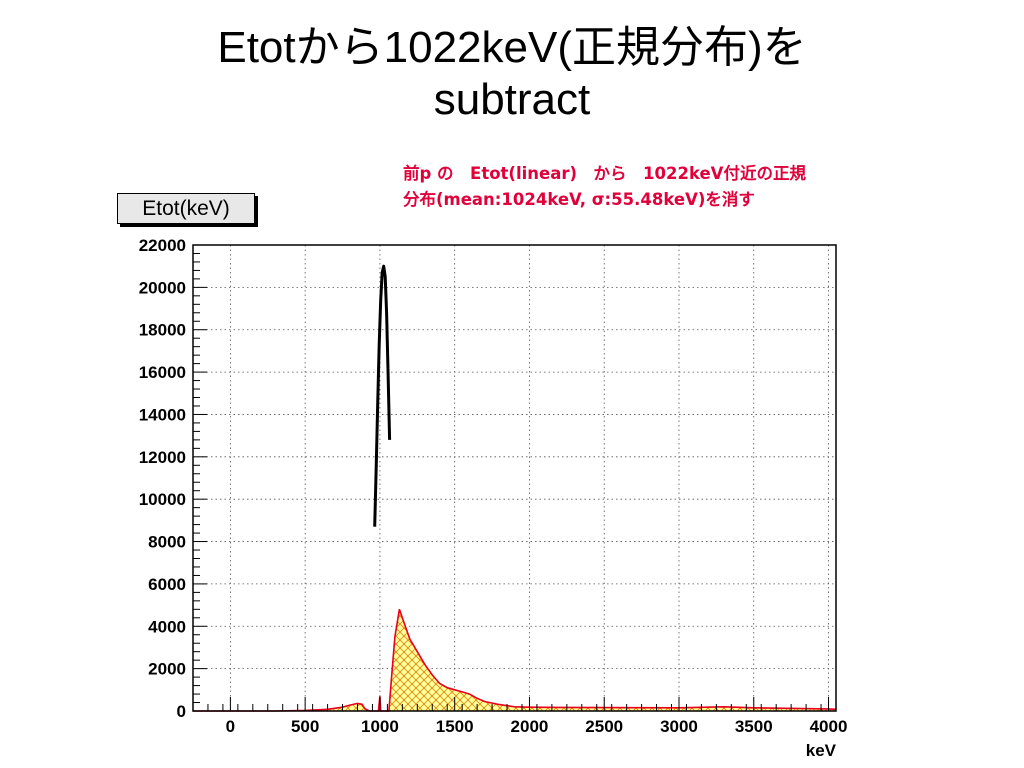  What do you see at coordinates (604, 173) in the screenshot?
I see `annotation-line1: 前p の Etot(linear) から 1022keV付近の正規` at bounding box center [604, 173].